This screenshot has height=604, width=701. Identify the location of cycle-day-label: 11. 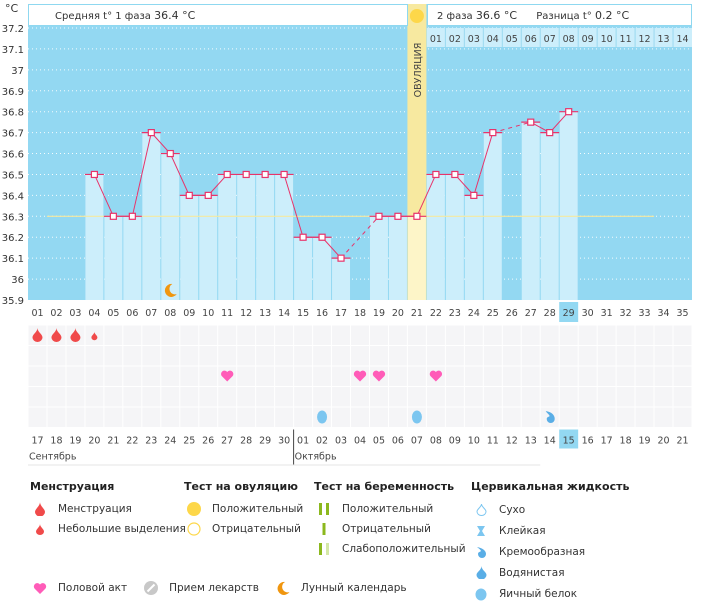
(227, 313).